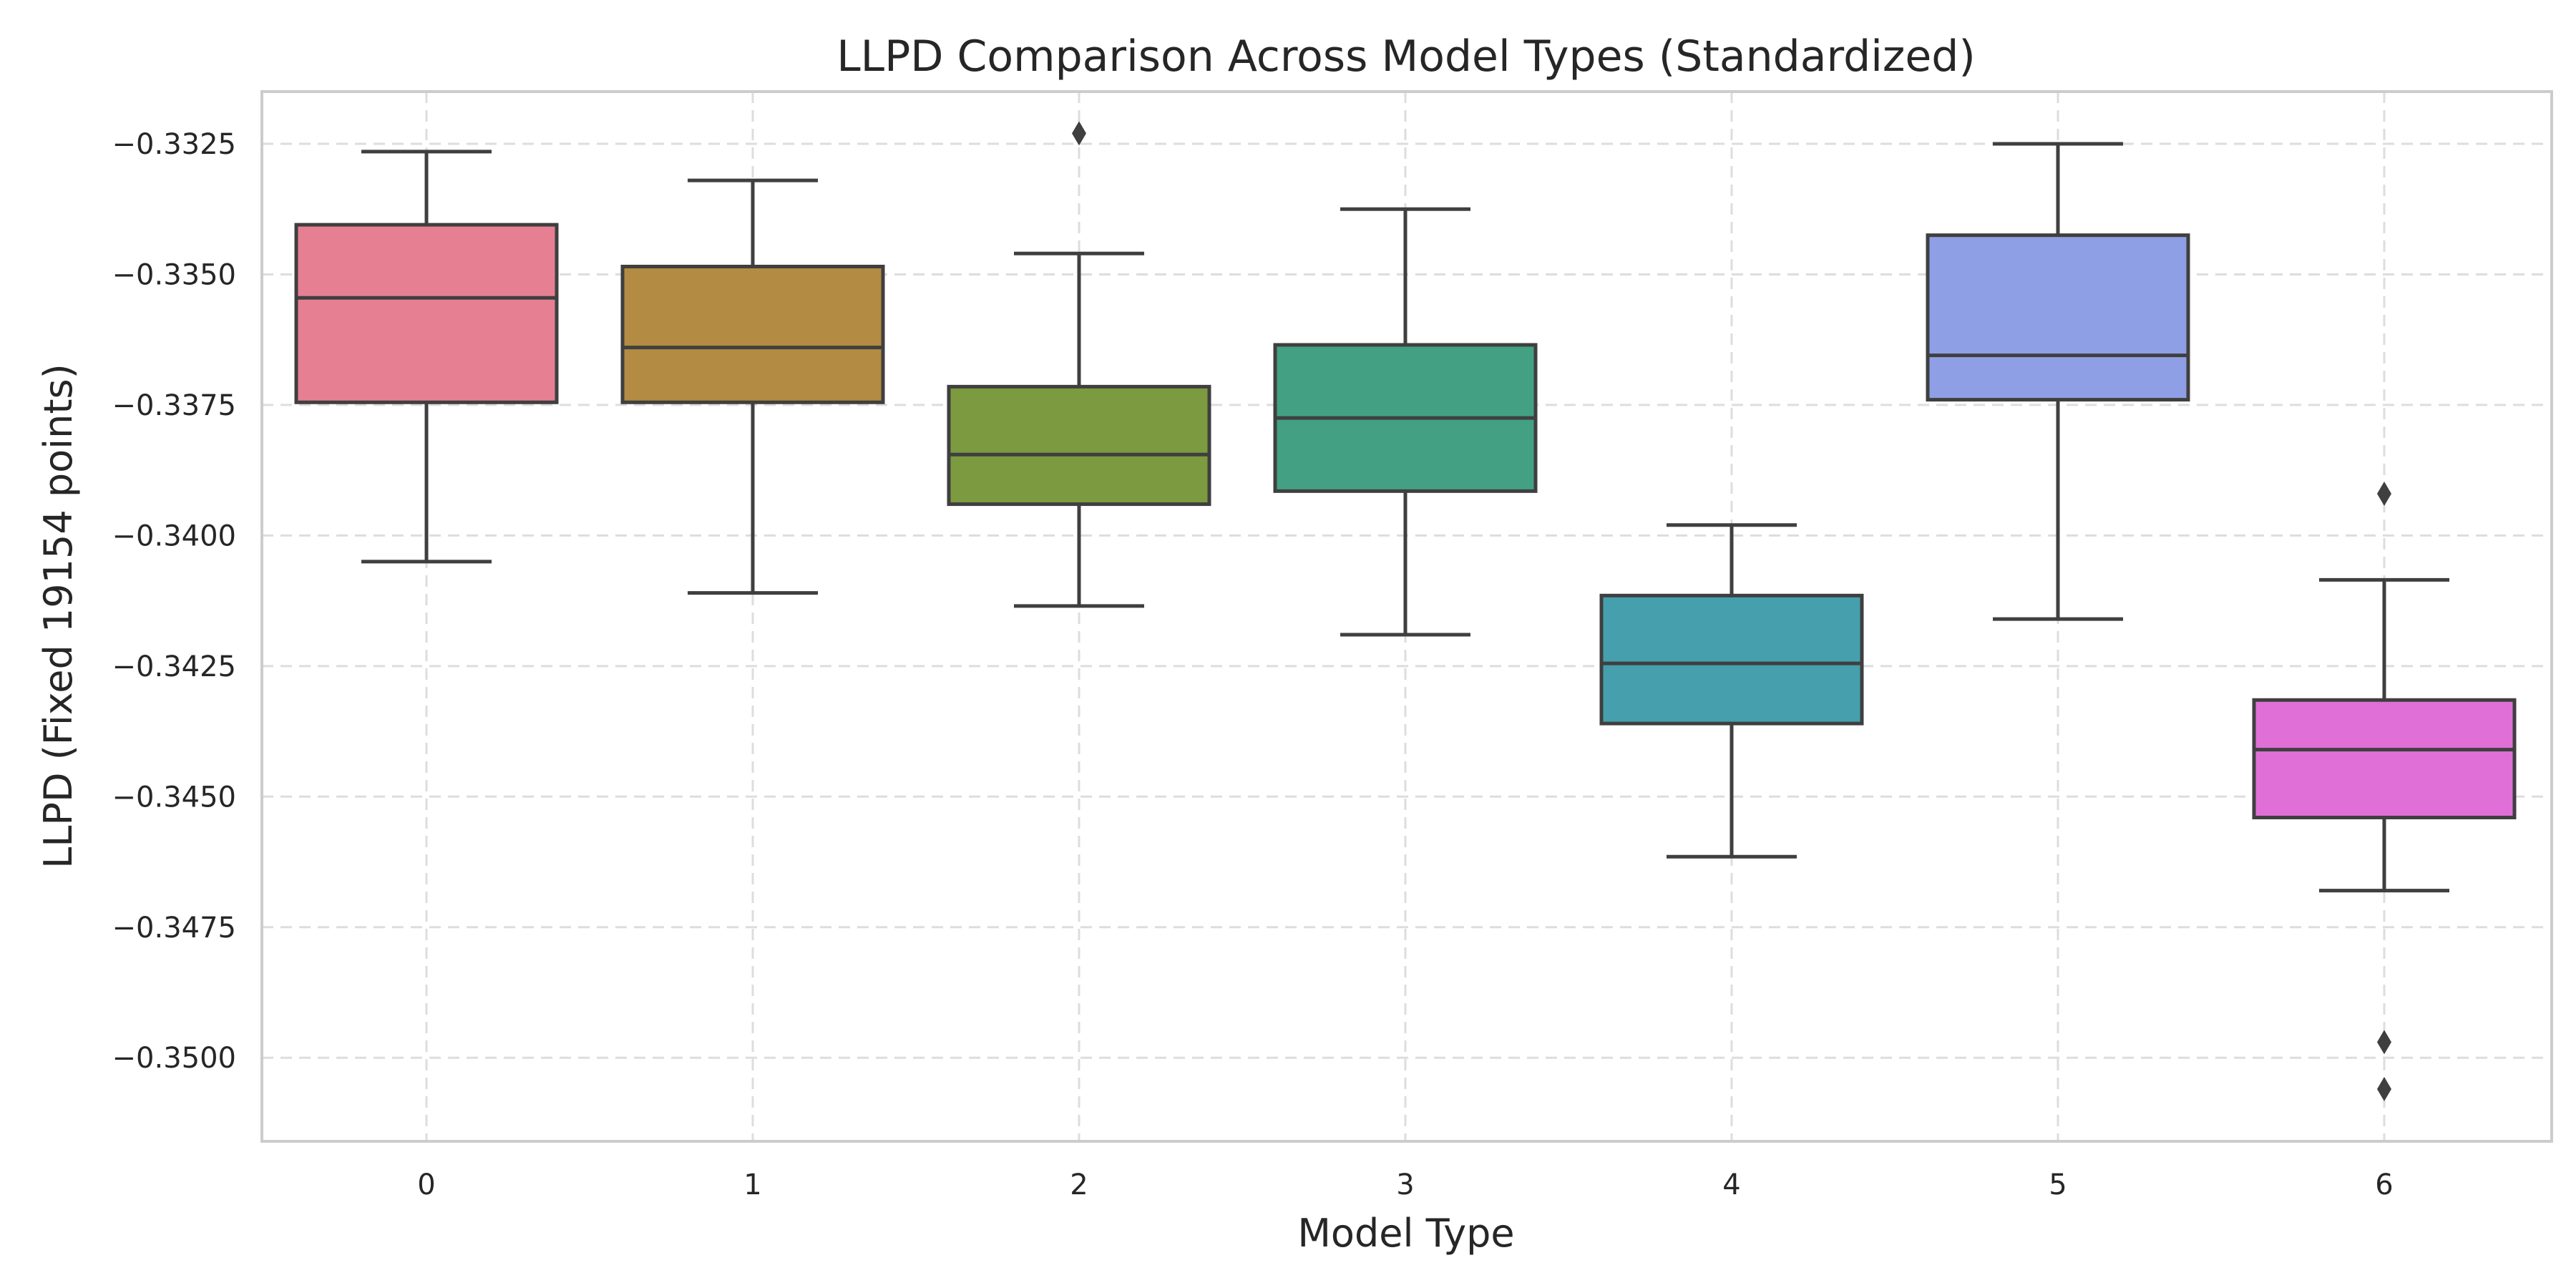 Image resolution: width=2576 pixels, height=1288 pixels. What do you see at coordinates (174, 144) in the screenshot?
I see `y-tick-label: −0.3325` at bounding box center [174, 144].